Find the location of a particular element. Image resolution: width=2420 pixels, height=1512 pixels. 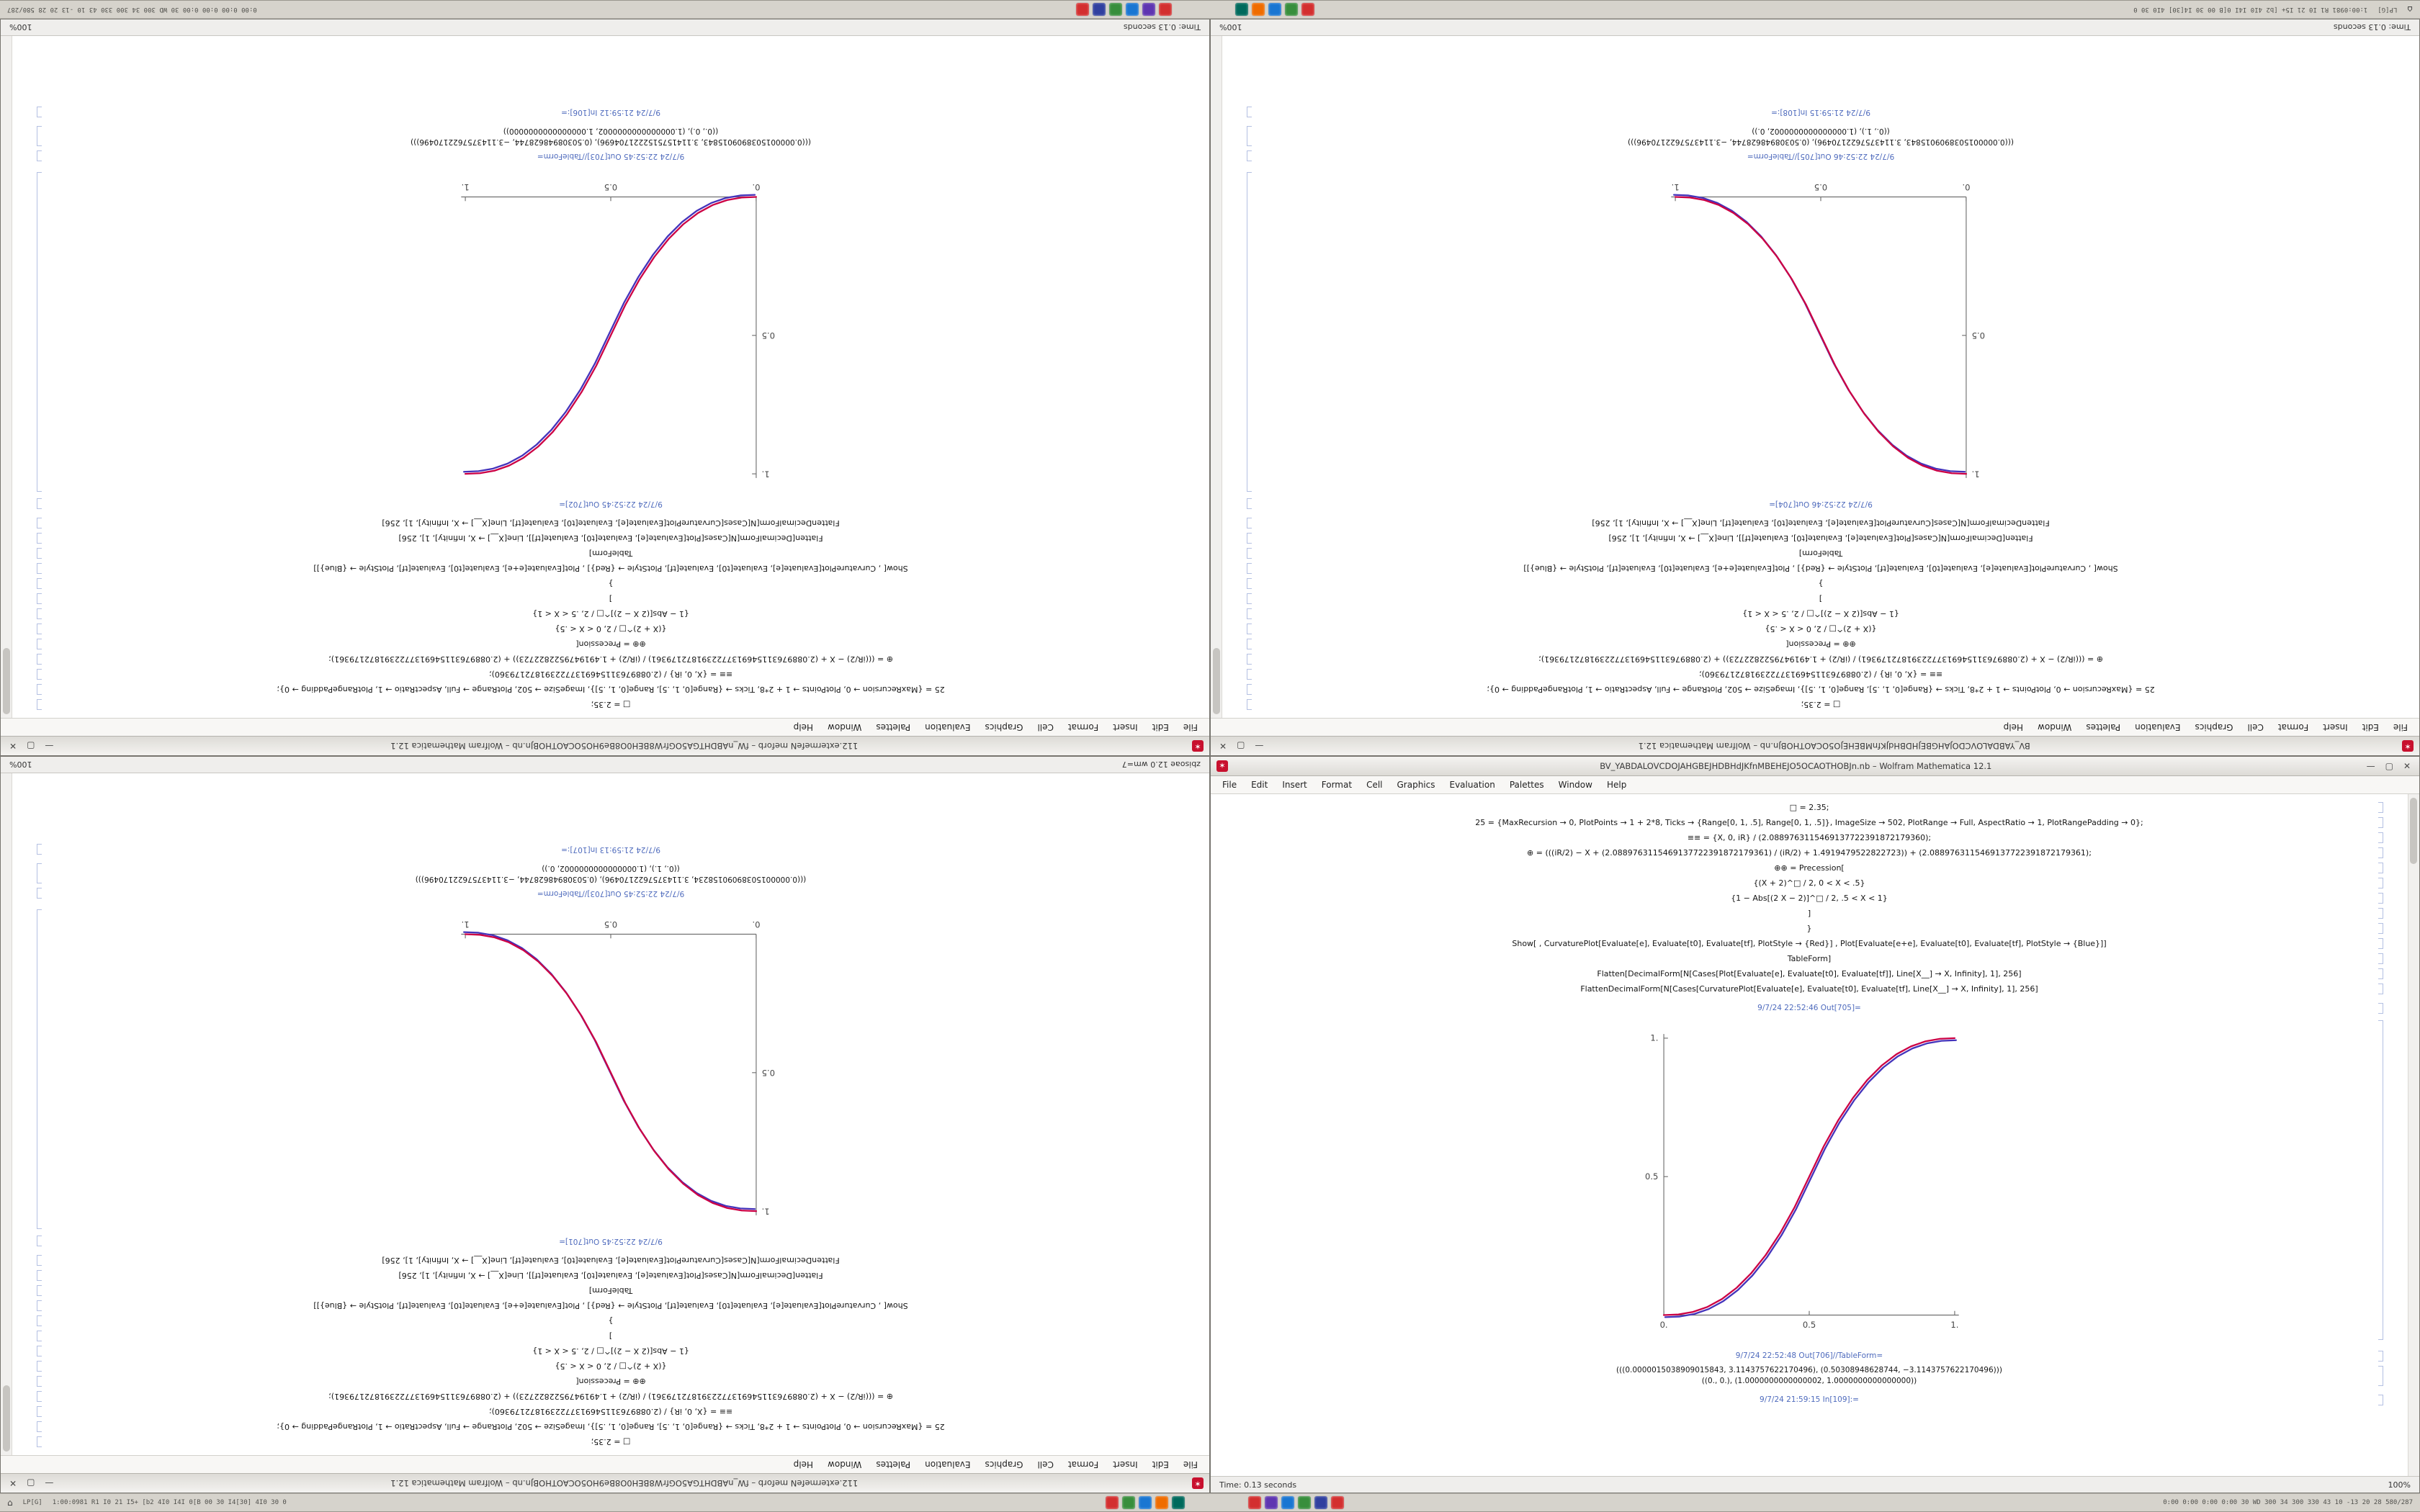

menu-item-cell: Cell is located at coordinates (2255, 727).